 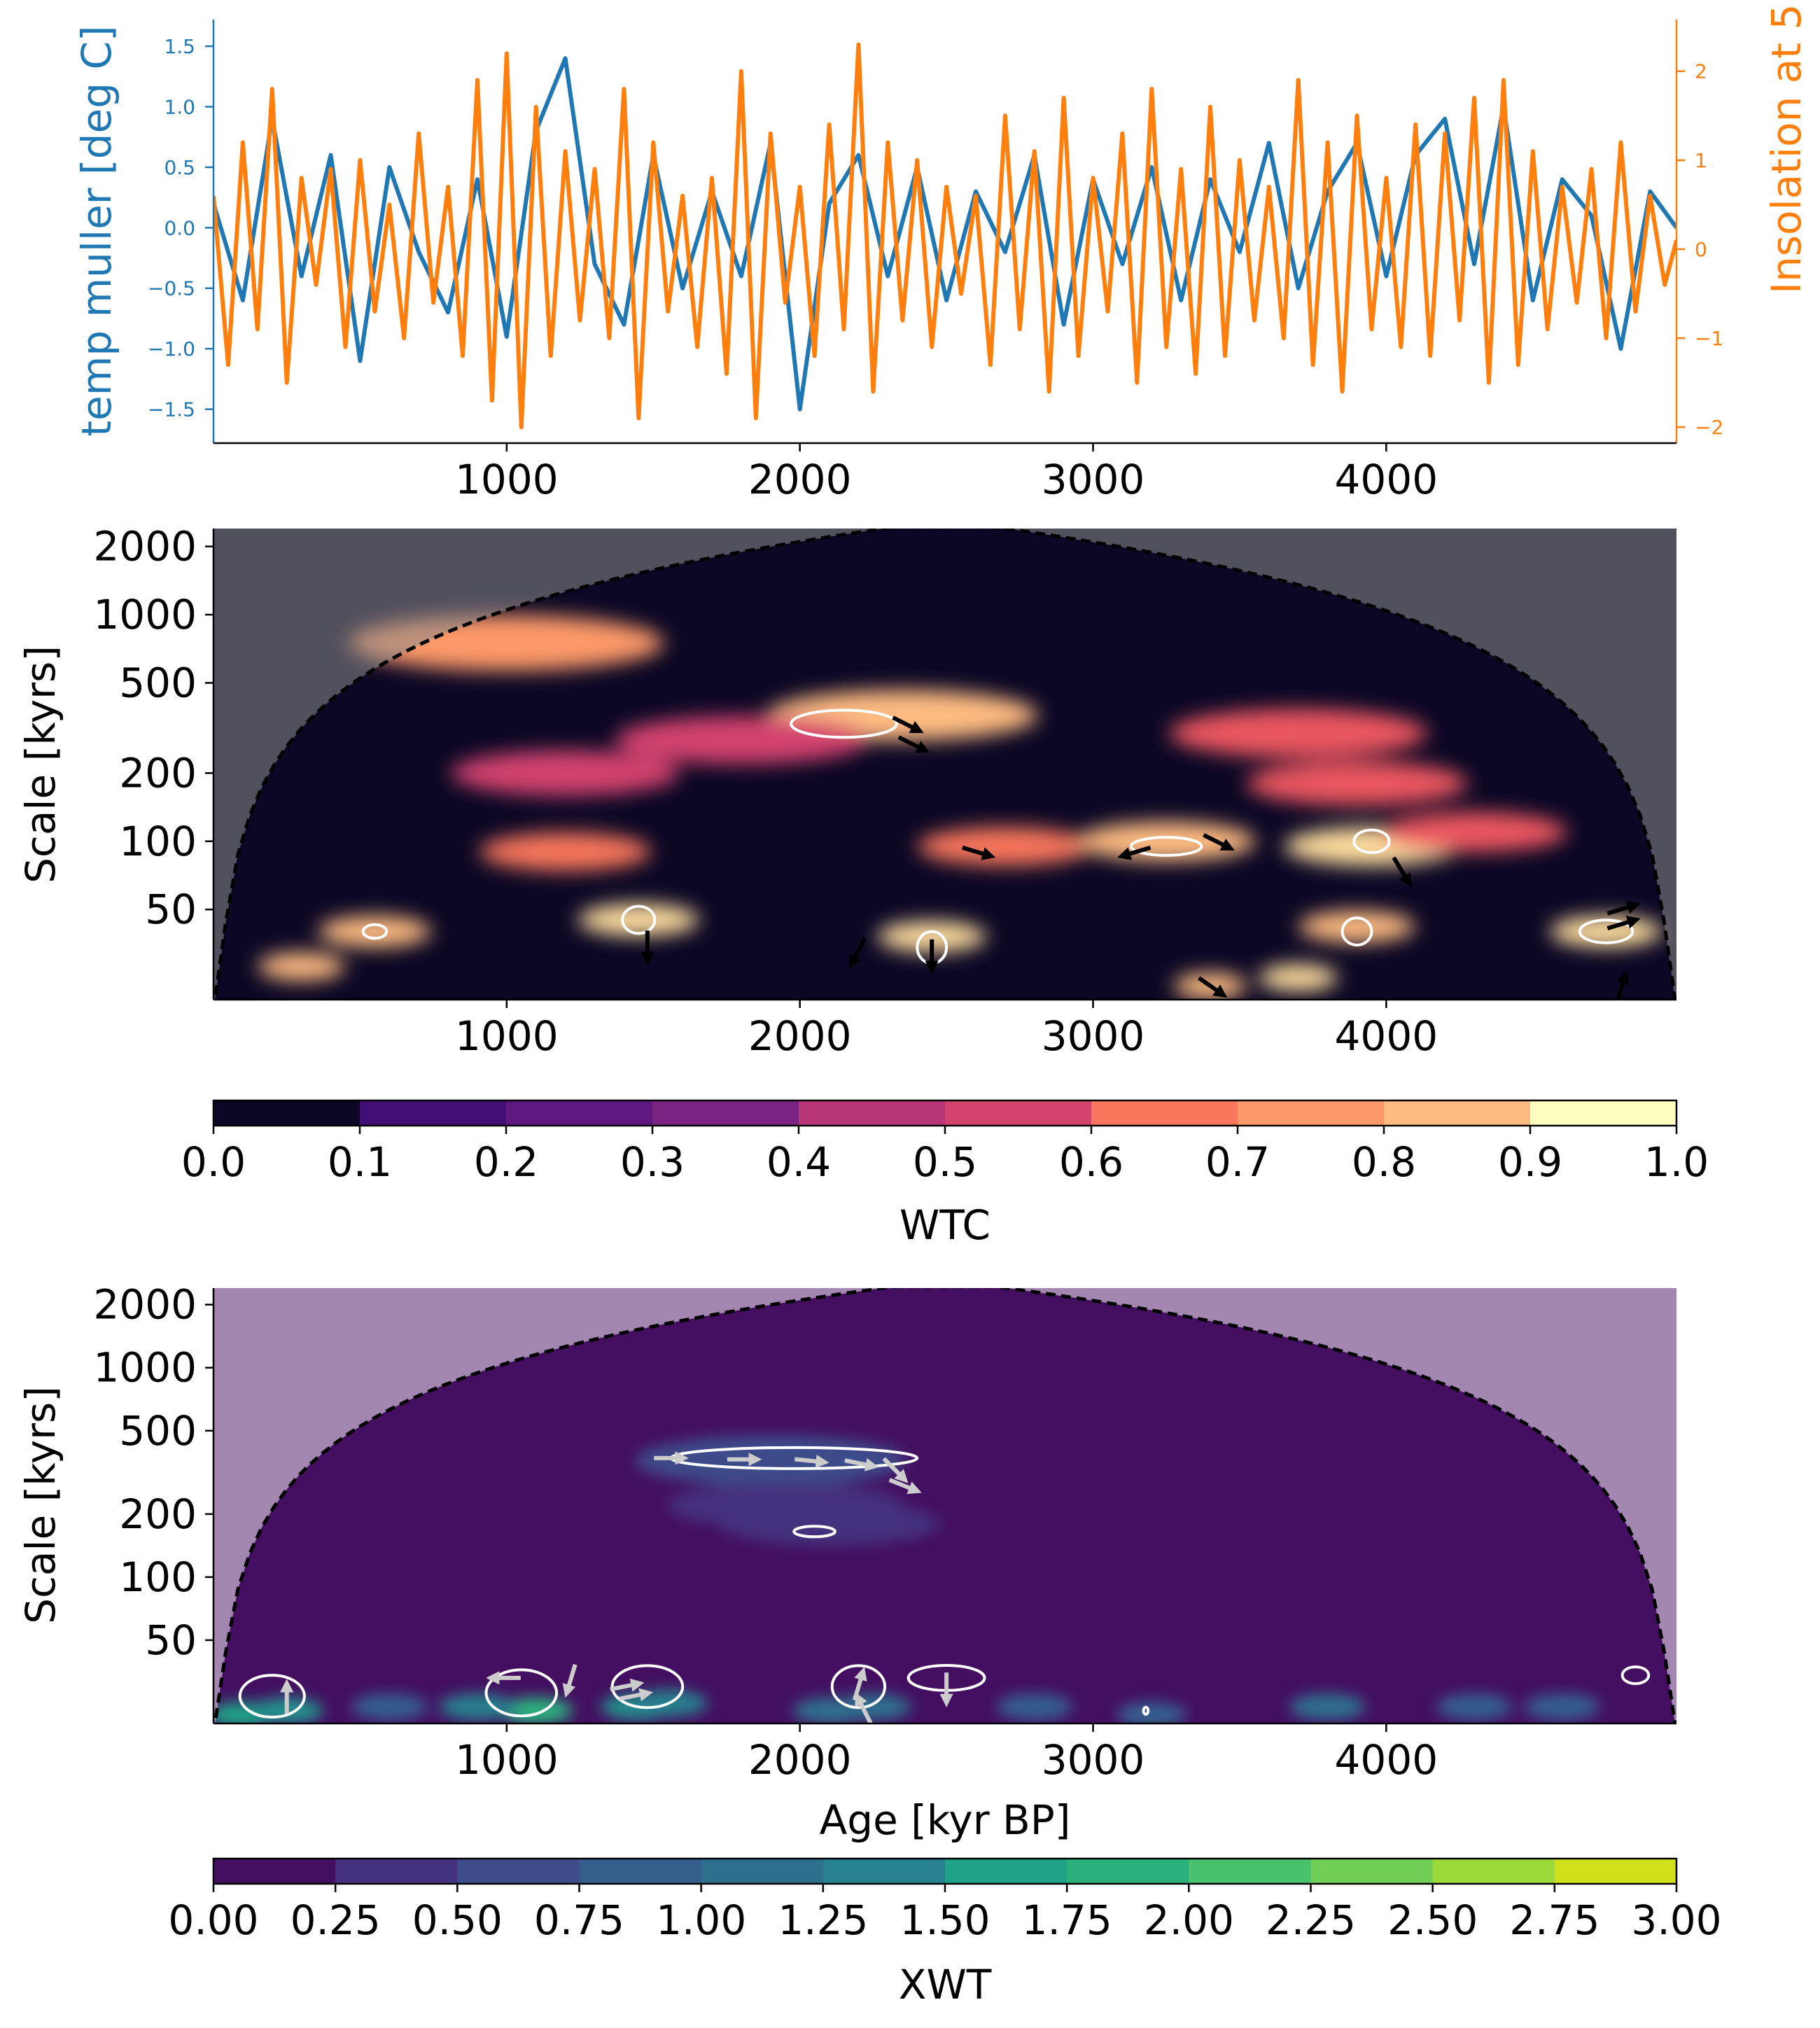 I want to click on xwt-xlabel: Age [kyr BP], so click(x=945, y=1820).